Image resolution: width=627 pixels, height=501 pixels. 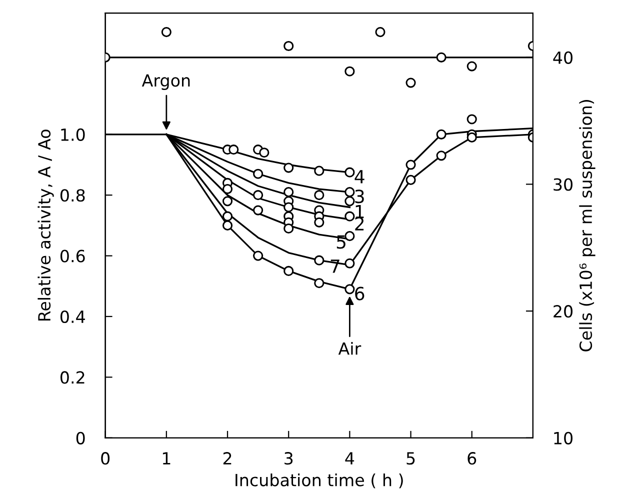 I want to click on annotation: 4, so click(x=359, y=177).